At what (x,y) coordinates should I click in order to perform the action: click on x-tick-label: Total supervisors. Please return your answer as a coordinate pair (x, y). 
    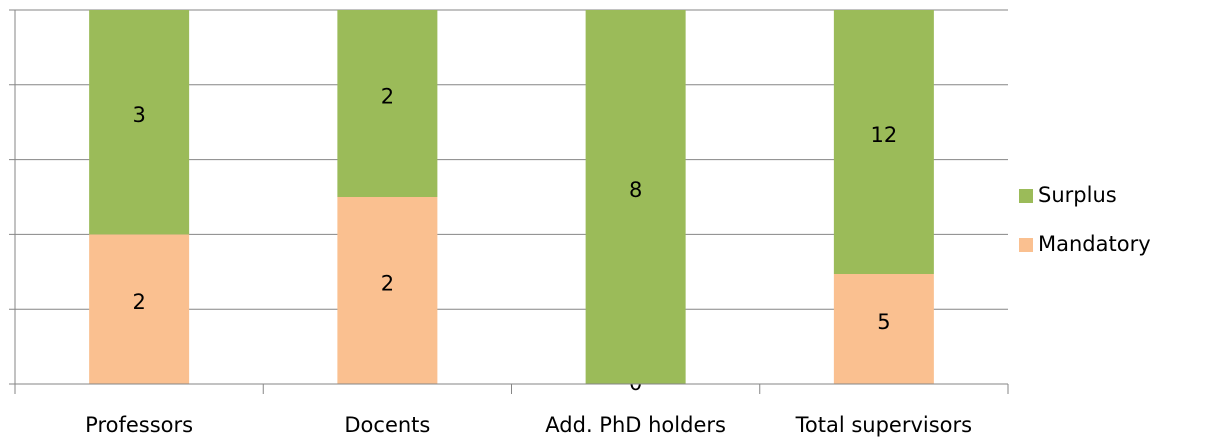
    Looking at the image, I should click on (883, 425).